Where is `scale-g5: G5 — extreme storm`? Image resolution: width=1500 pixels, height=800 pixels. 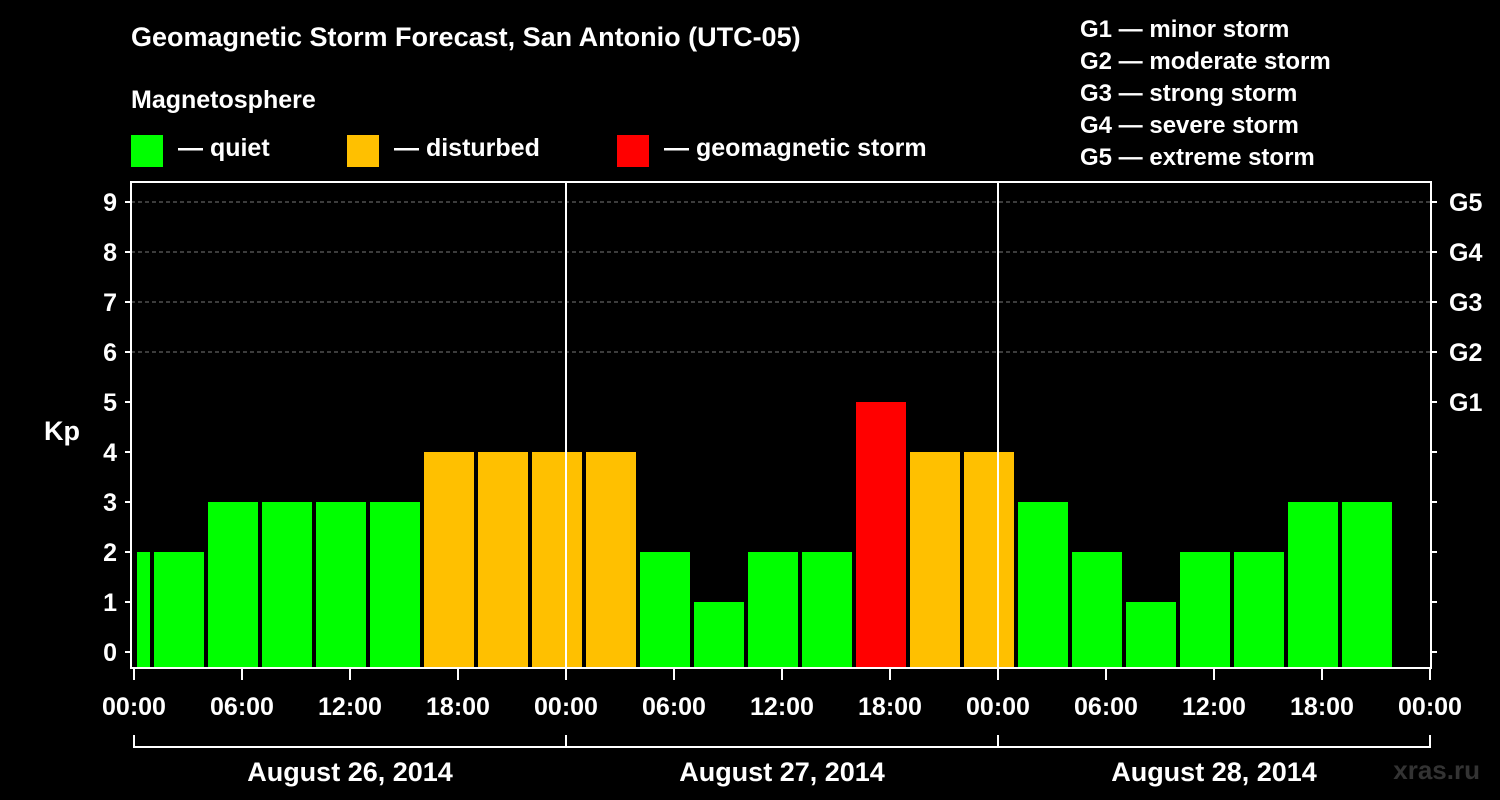
scale-g5: G5 — extreme storm is located at coordinates (1197, 157).